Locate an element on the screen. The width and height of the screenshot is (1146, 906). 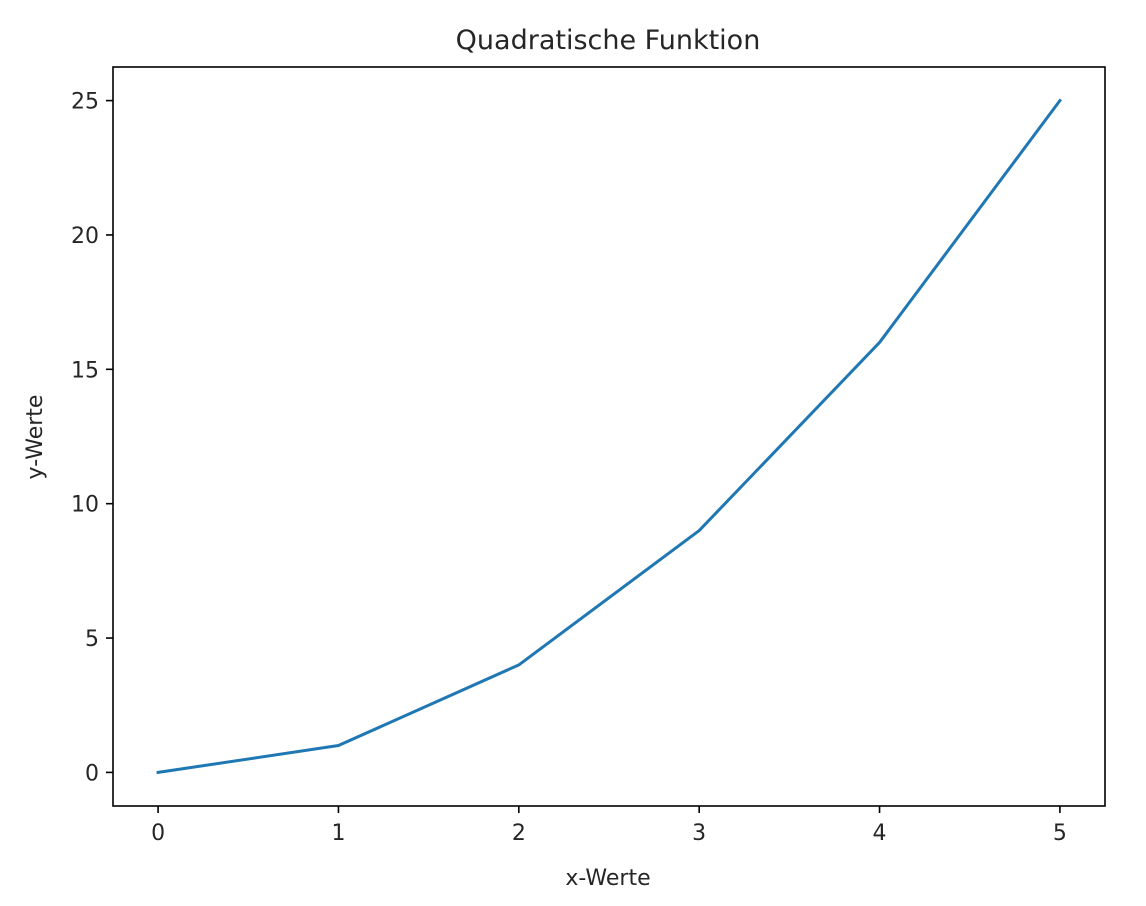
x-tick-label: 1 is located at coordinates (338, 833).